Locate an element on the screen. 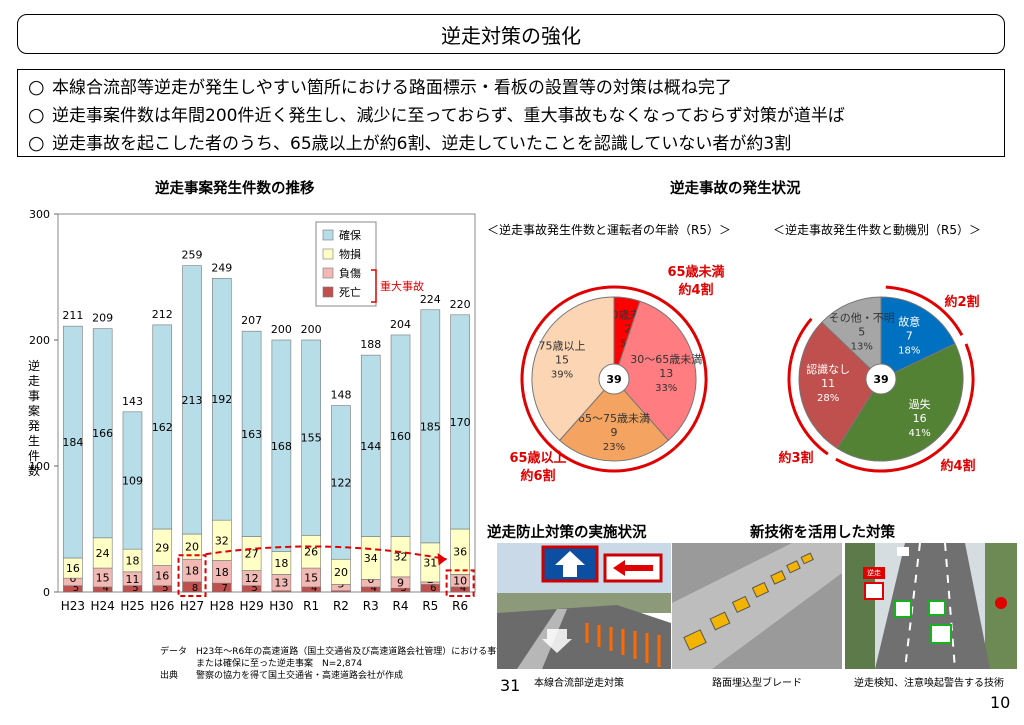 This screenshot has height=725, width=1024. bar-value-label: 13 is located at coordinates (281, 583).